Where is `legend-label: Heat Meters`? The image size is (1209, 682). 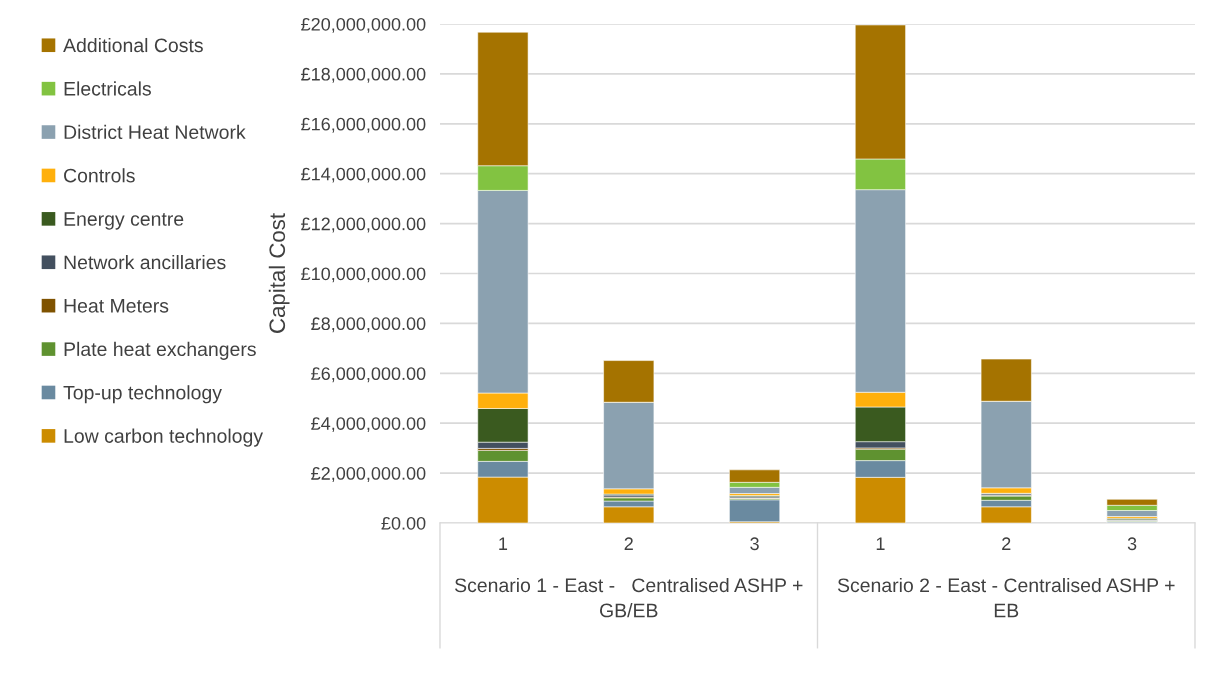
legend-label: Heat Meters is located at coordinates (116, 306).